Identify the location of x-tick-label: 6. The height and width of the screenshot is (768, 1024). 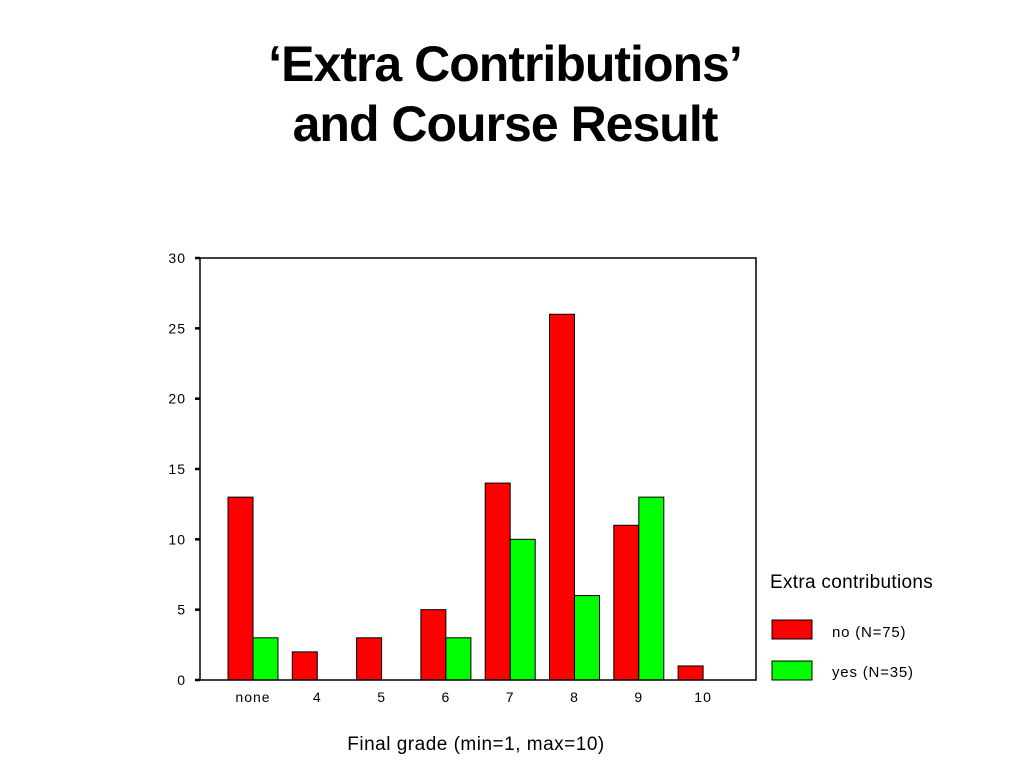
(446, 697).